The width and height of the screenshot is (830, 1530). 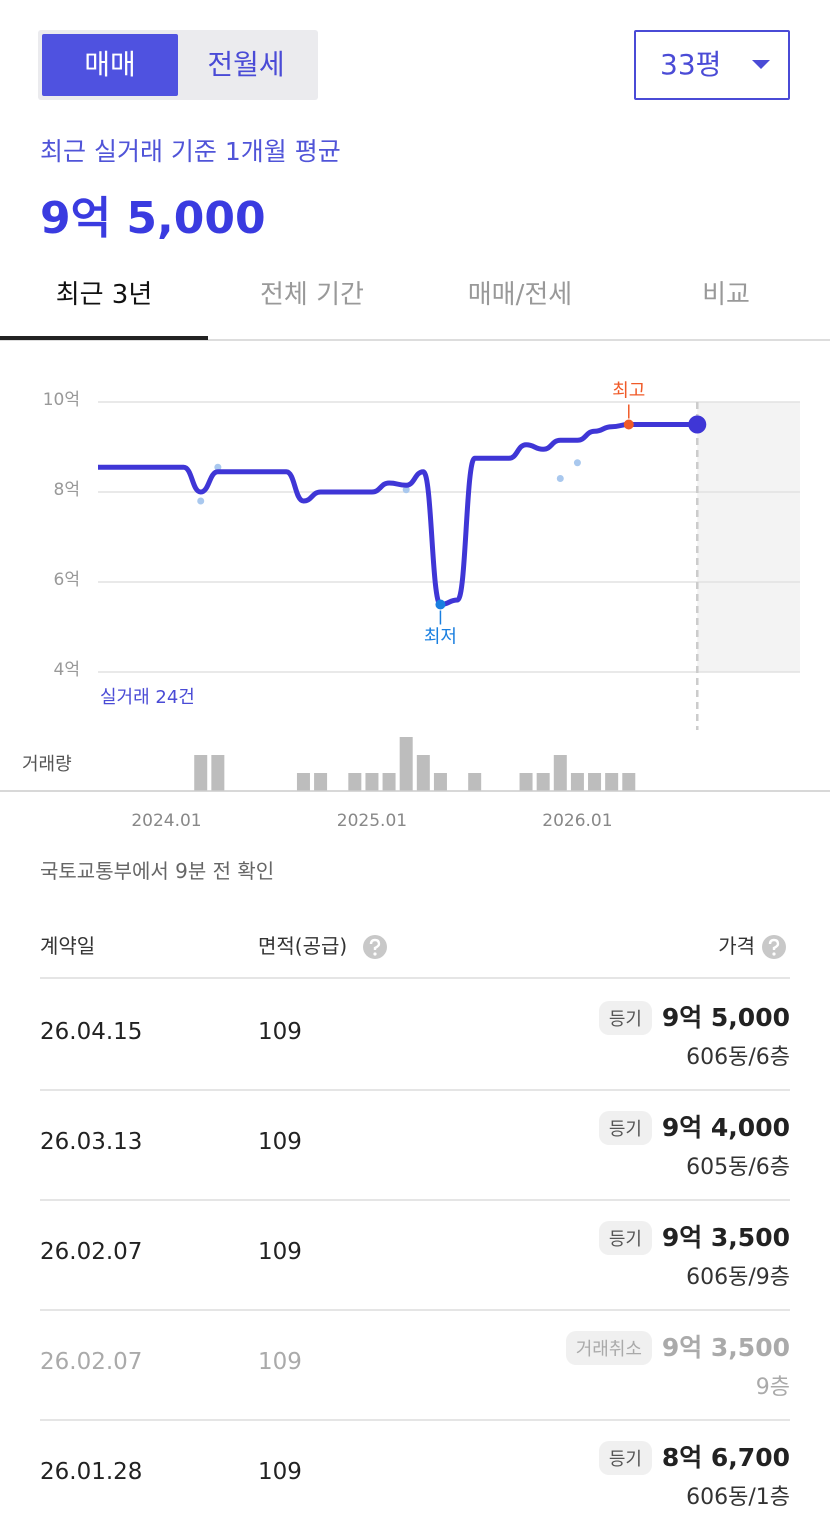 What do you see at coordinates (67, 490) in the screenshot?
I see `y-tick-label: 8억` at bounding box center [67, 490].